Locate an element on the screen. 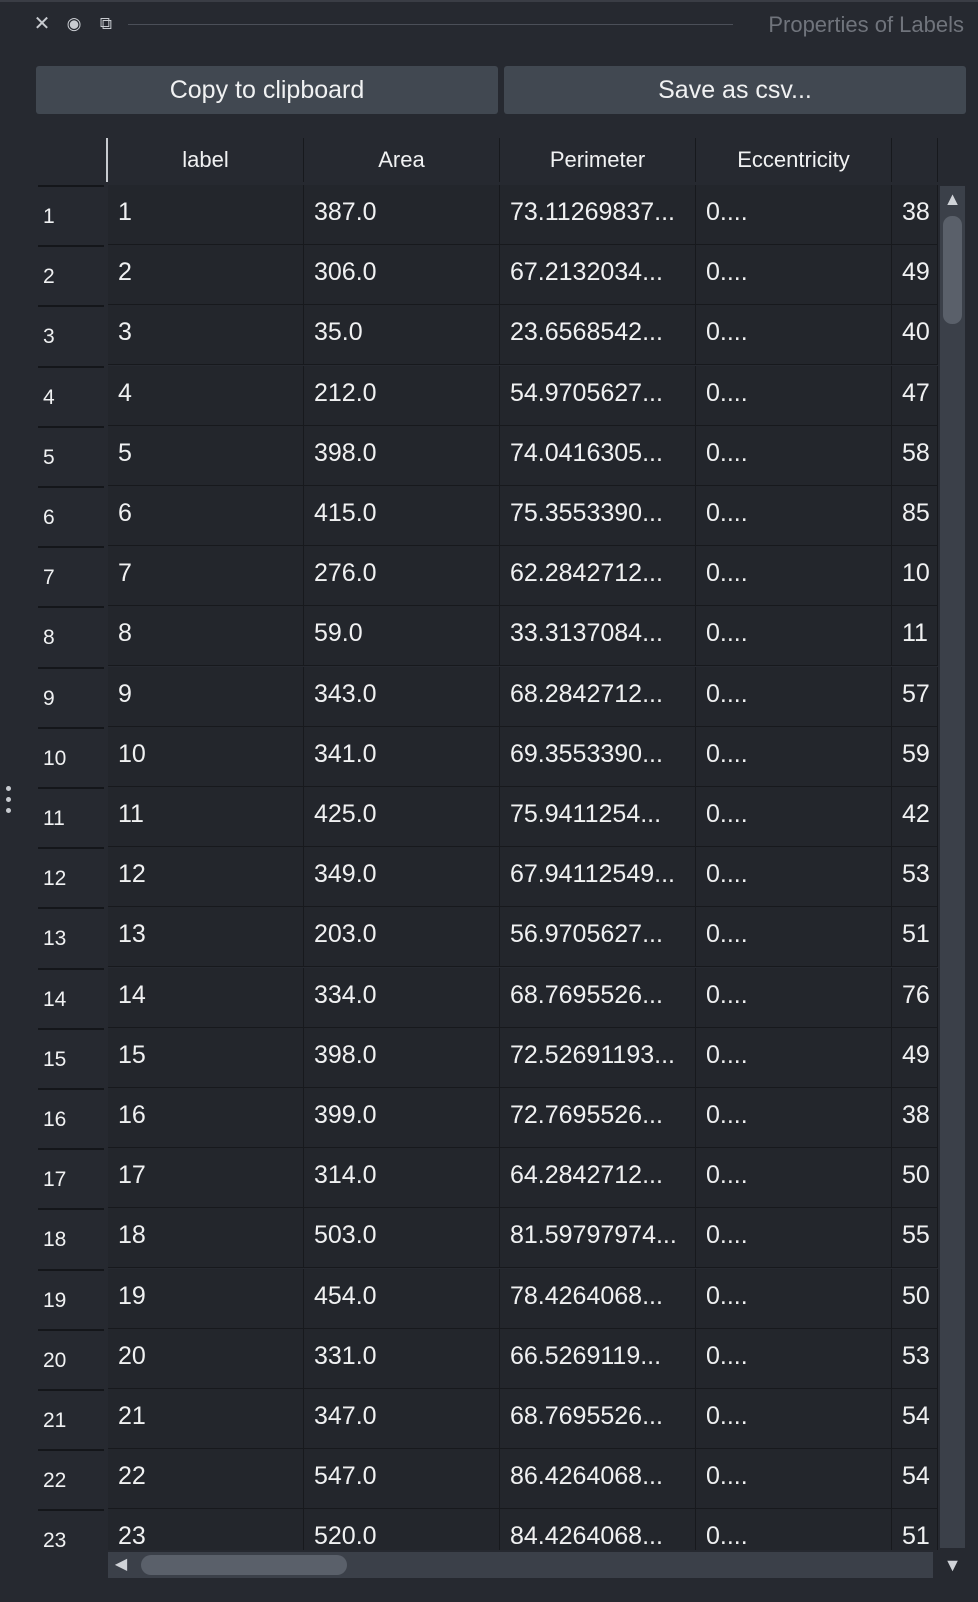 The image size is (978, 1602). table-row: 15 15 398.0 72.52691193... 0.... 49 is located at coordinates (488, 1057).